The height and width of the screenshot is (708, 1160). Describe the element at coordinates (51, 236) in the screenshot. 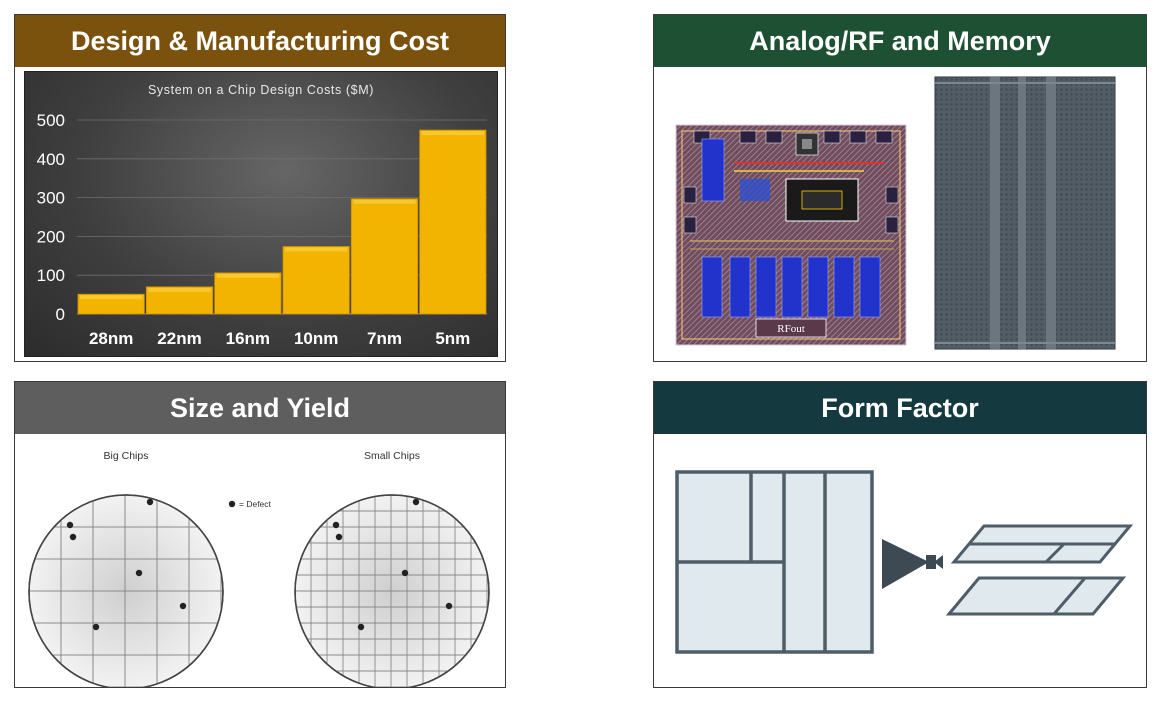

I see `y-tick-label: 200` at that location.